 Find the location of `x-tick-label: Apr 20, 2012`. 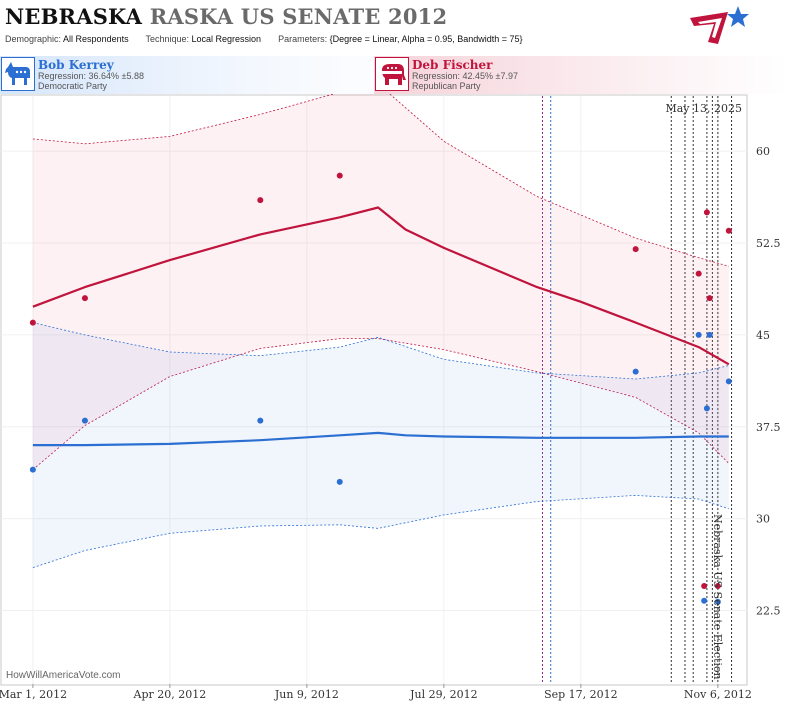

x-tick-label: Apr 20, 2012 is located at coordinates (170, 694).